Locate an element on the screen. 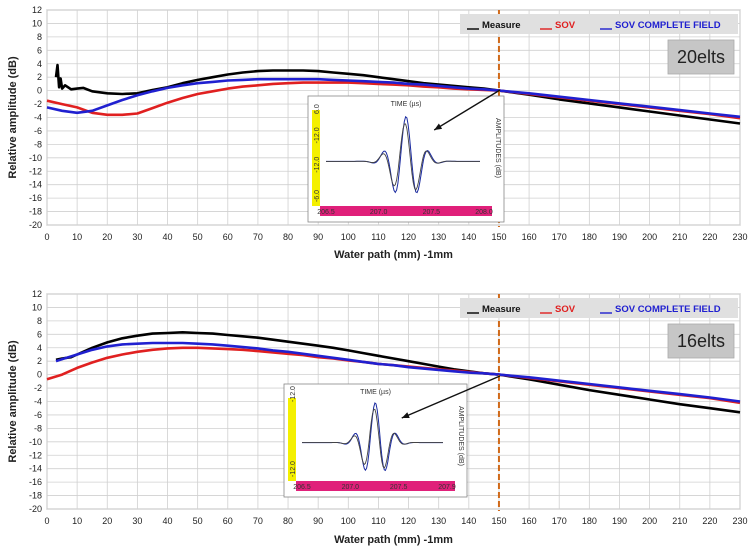 The height and width of the screenshot is (552, 750). pointer-arrow is located at coordinates (467, 110).